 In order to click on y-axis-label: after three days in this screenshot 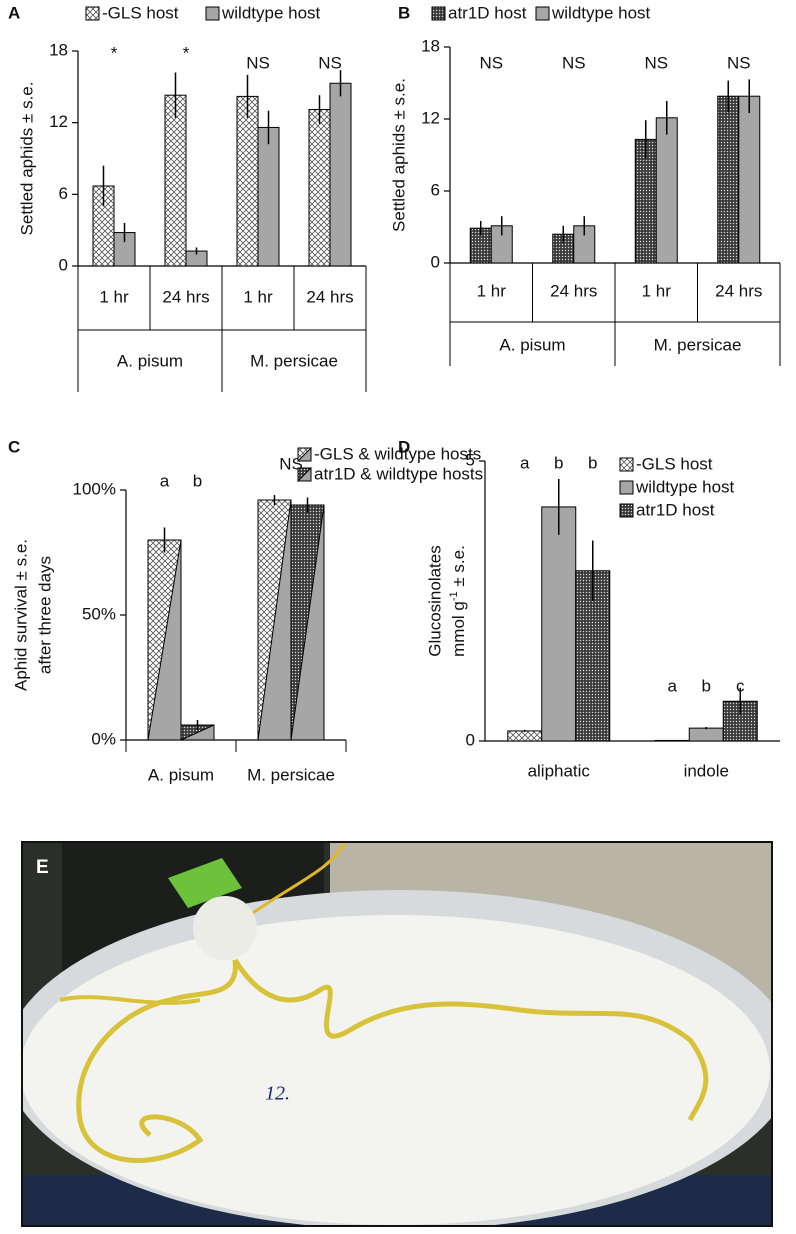, I will do `click(44, 615)`.